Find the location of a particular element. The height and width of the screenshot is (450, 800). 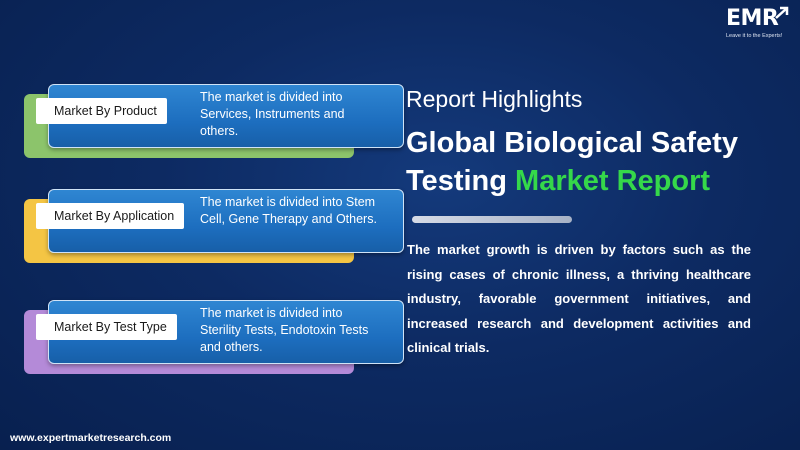

report-title-highlight: Market Report is located at coordinates (613, 181).